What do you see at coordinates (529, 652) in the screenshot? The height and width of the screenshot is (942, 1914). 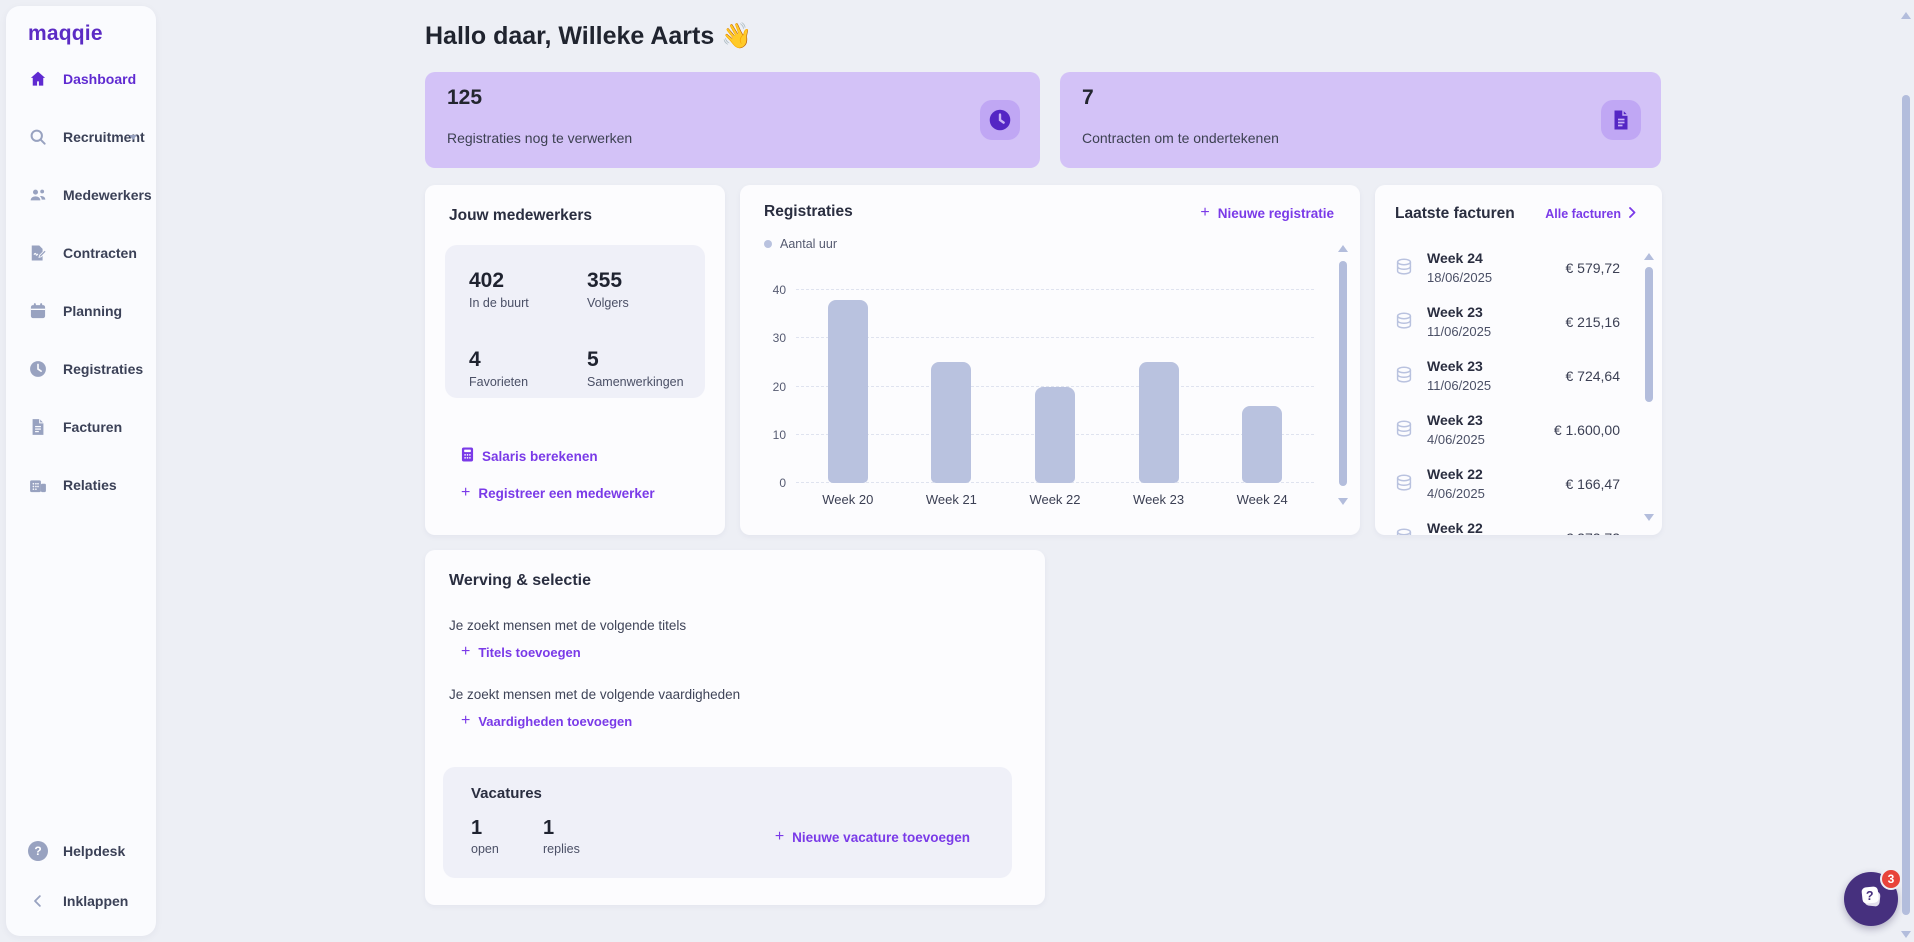 I see `link-label: Titels toevoegen` at bounding box center [529, 652].